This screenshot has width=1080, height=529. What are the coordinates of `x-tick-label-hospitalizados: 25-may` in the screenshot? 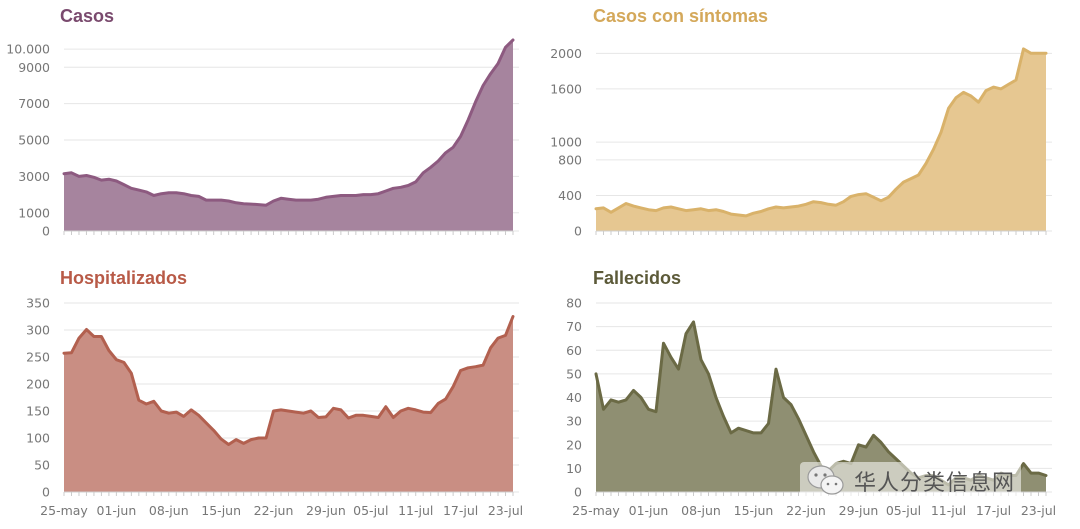 It's located at (64, 510).